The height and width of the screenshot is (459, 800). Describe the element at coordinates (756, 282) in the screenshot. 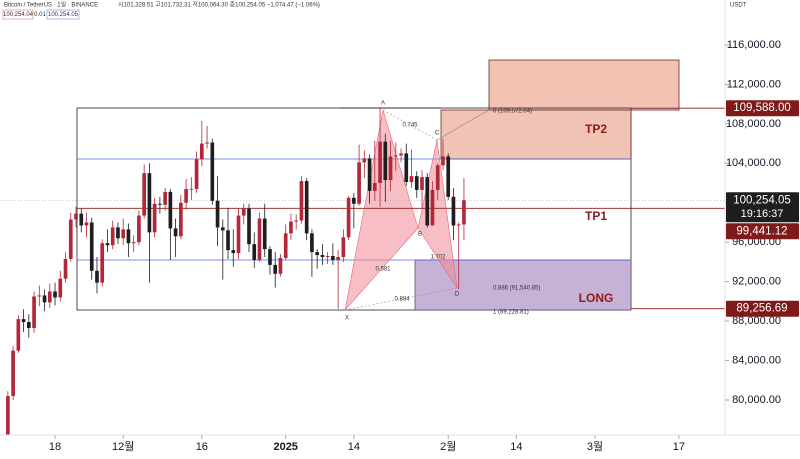

I see `y-tick-label: 92,000.00` at that location.